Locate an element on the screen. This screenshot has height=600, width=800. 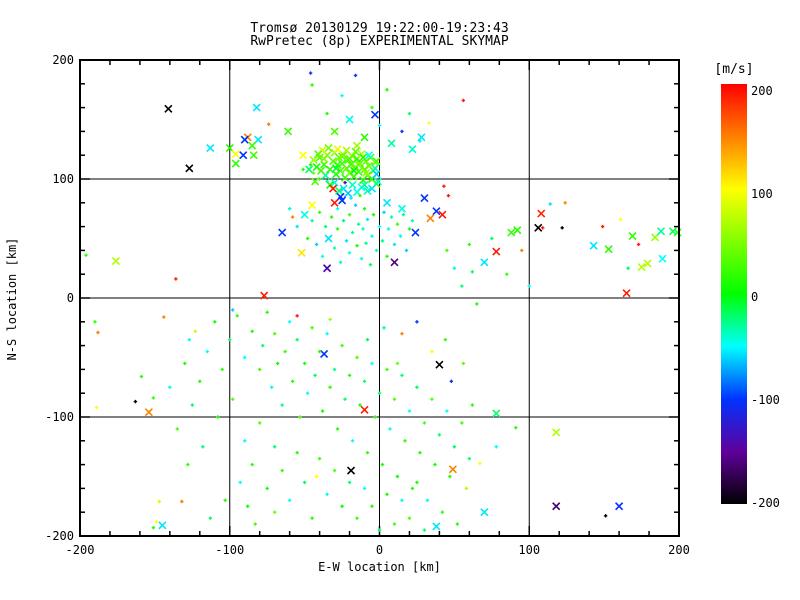
y-tick-label: 0 is located at coordinates (70, 298).